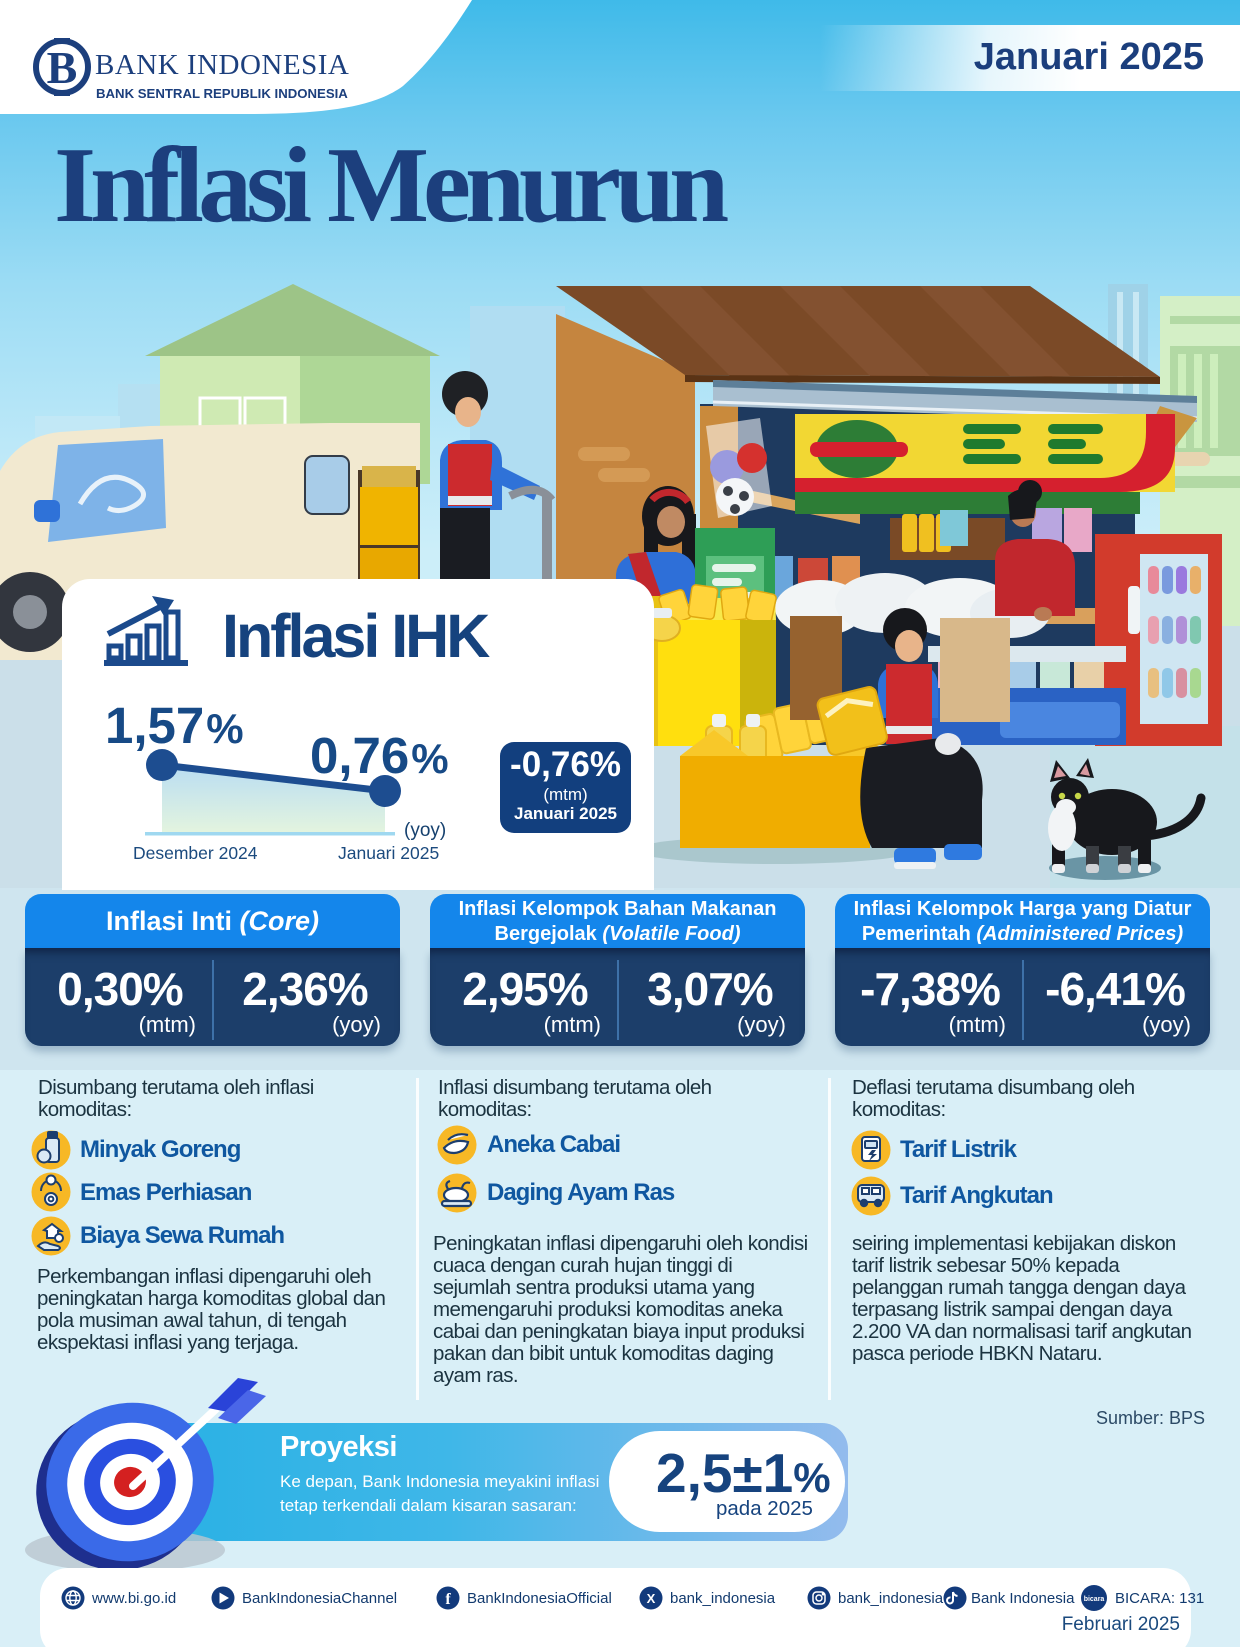 The width and height of the screenshot is (1240, 1647). I want to click on svg-text: bicara, so click(1094, 1599).